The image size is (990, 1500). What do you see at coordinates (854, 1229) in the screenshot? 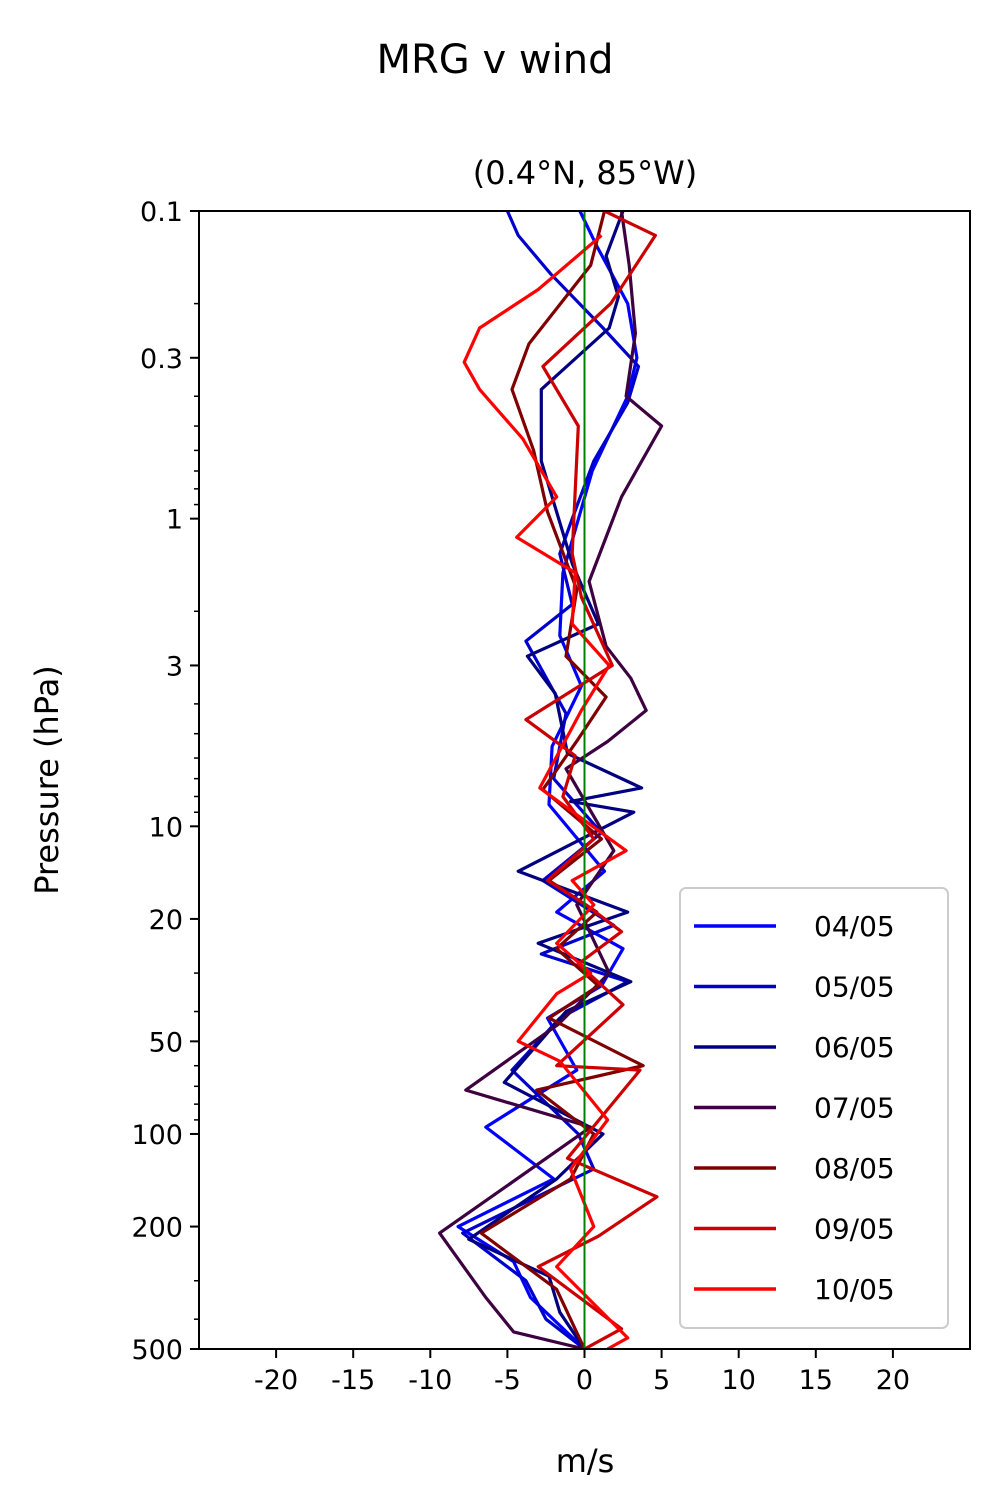
I see `legend-label: 09/05` at bounding box center [854, 1229].